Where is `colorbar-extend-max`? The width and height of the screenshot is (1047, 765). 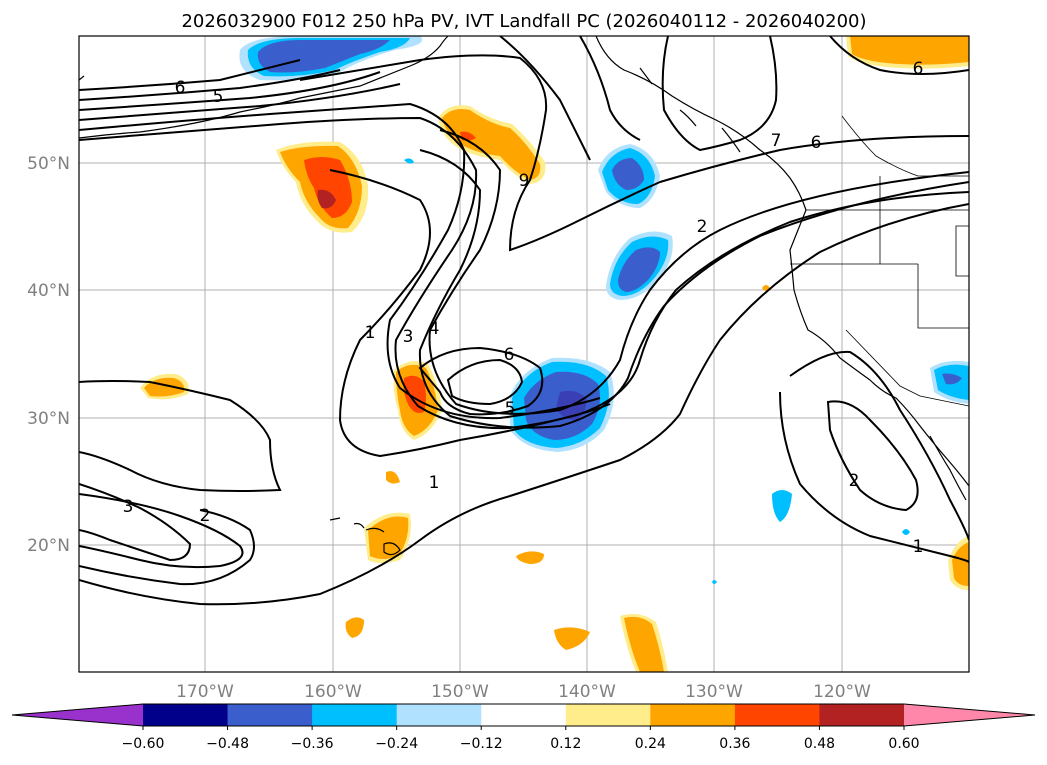
colorbar-extend-max is located at coordinates (969, 715).